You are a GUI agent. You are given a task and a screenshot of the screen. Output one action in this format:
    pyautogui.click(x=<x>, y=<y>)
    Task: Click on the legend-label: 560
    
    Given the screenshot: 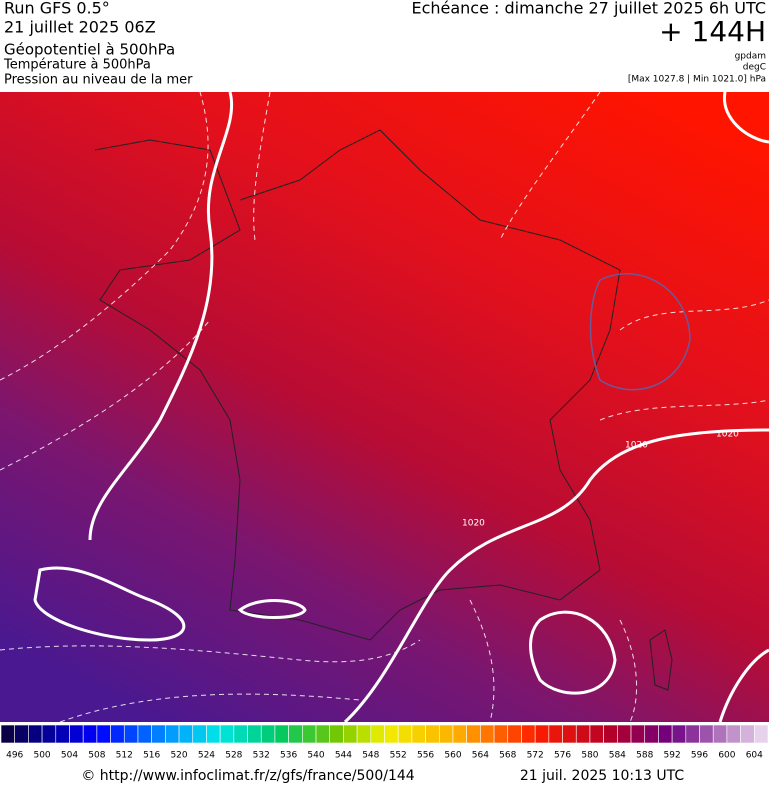 What is the action you would take?
    pyautogui.click(x=452, y=756)
    